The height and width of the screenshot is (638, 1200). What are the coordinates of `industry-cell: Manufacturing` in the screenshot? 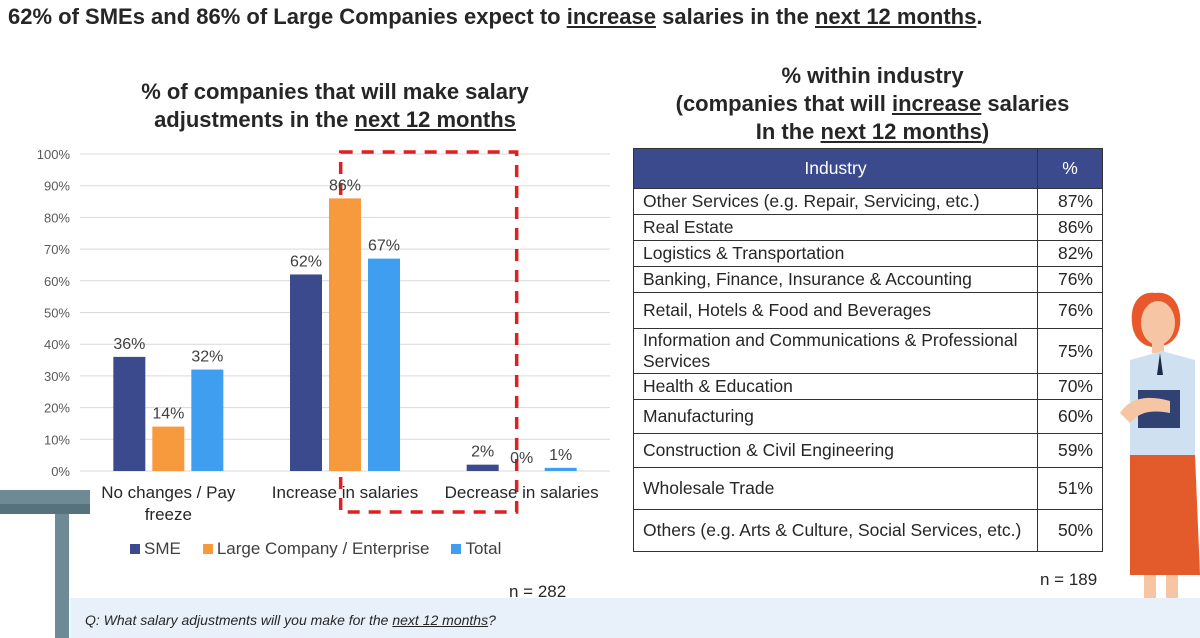 It's located at (835, 416).